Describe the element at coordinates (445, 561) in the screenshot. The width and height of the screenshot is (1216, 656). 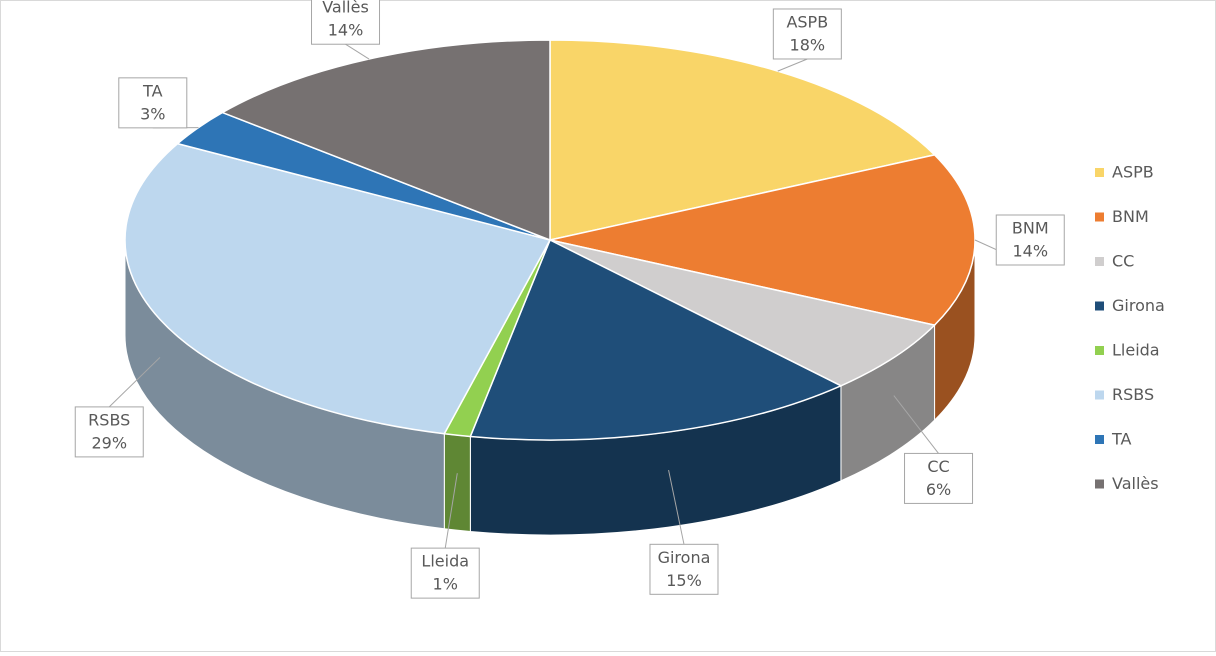
I see `label-category: Lleida` at that location.